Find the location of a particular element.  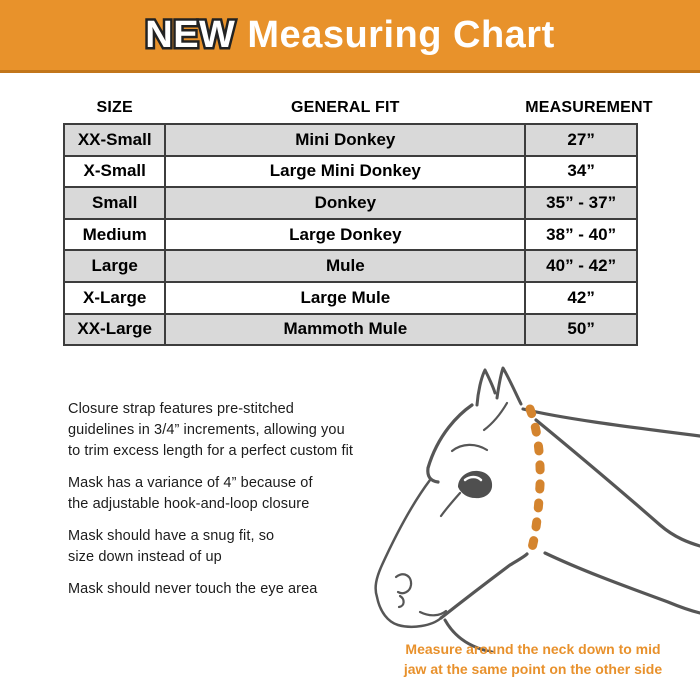

size-chart-header: SIZE GENERAL FIT MEASUREMENT is located at coordinates (358, 111).